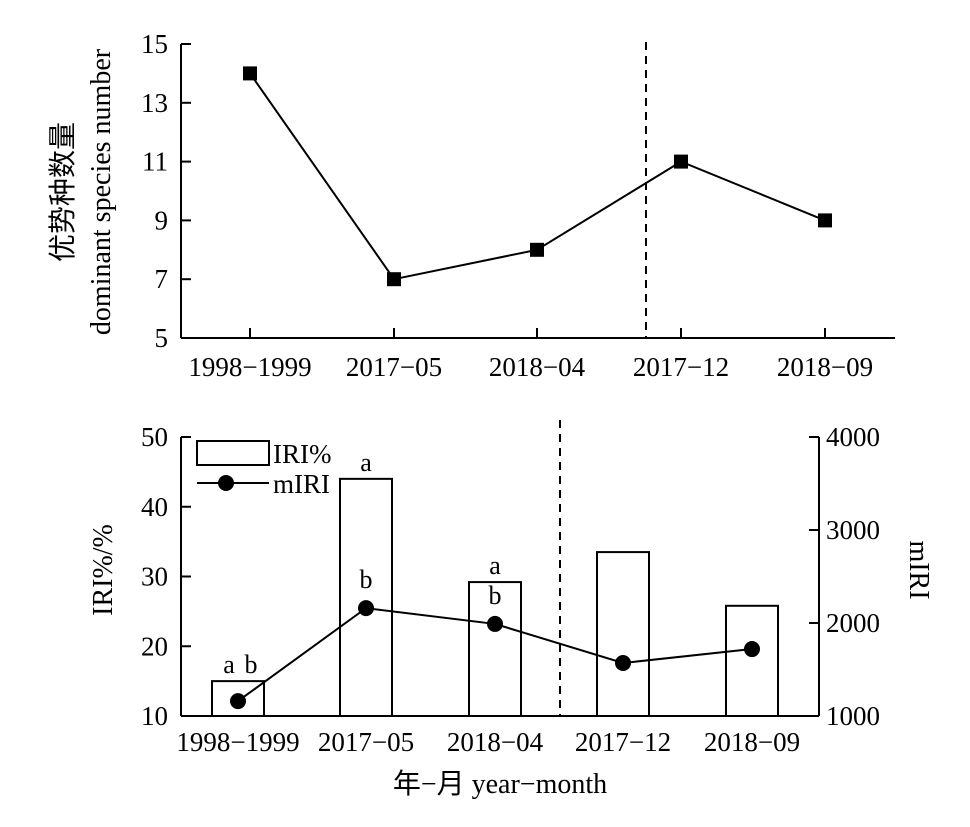 This screenshot has height=827, width=970. What do you see at coordinates (853, 716) in the screenshot?
I see `right-ytick-label: 1000` at bounding box center [853, 716].